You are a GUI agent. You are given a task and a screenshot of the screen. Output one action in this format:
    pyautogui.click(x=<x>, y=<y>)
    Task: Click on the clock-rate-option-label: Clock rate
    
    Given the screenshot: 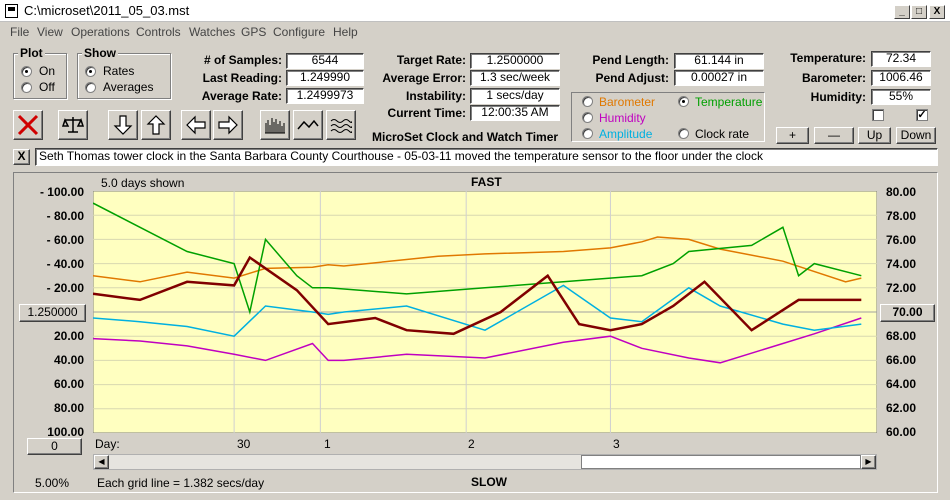 What is the action you would take?
    pyautogui.click(x=722, y=134)
    